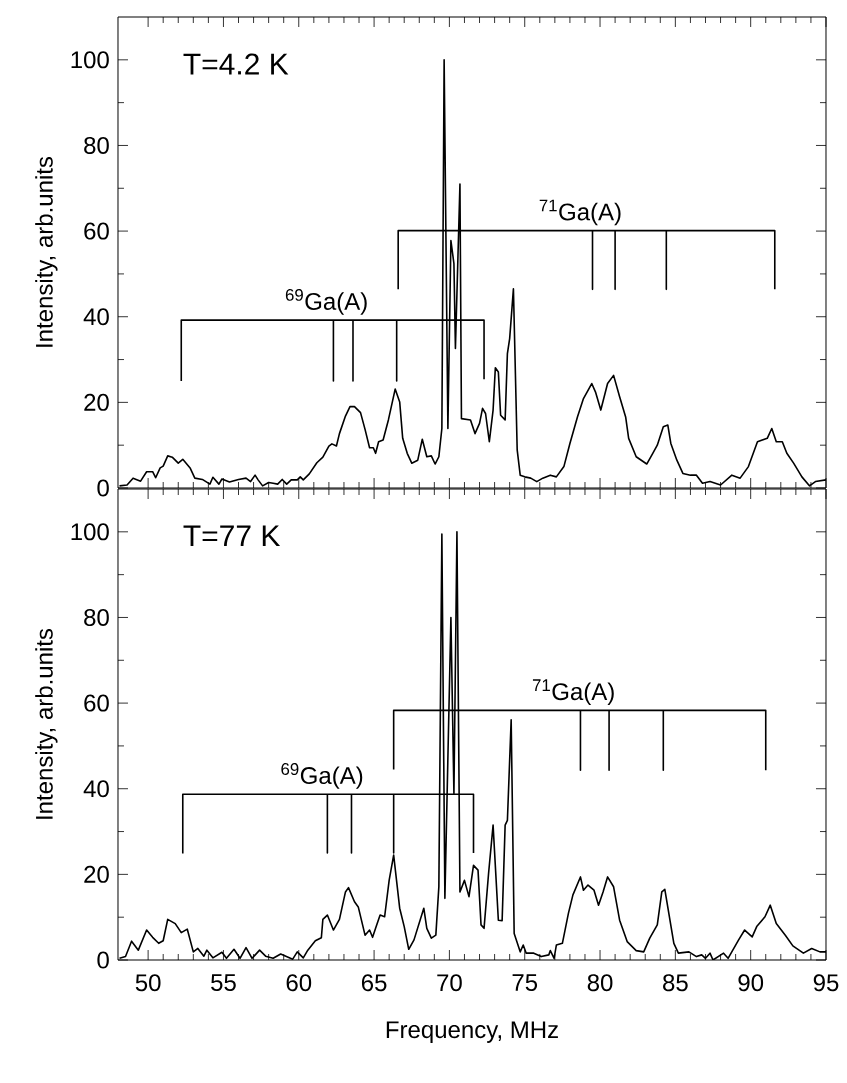 The image size is (847, 1083). What do you see at coordinates (751, 983) in the screenshot?
I see `x-tick-label: 90` at bounding box center [751, 983].